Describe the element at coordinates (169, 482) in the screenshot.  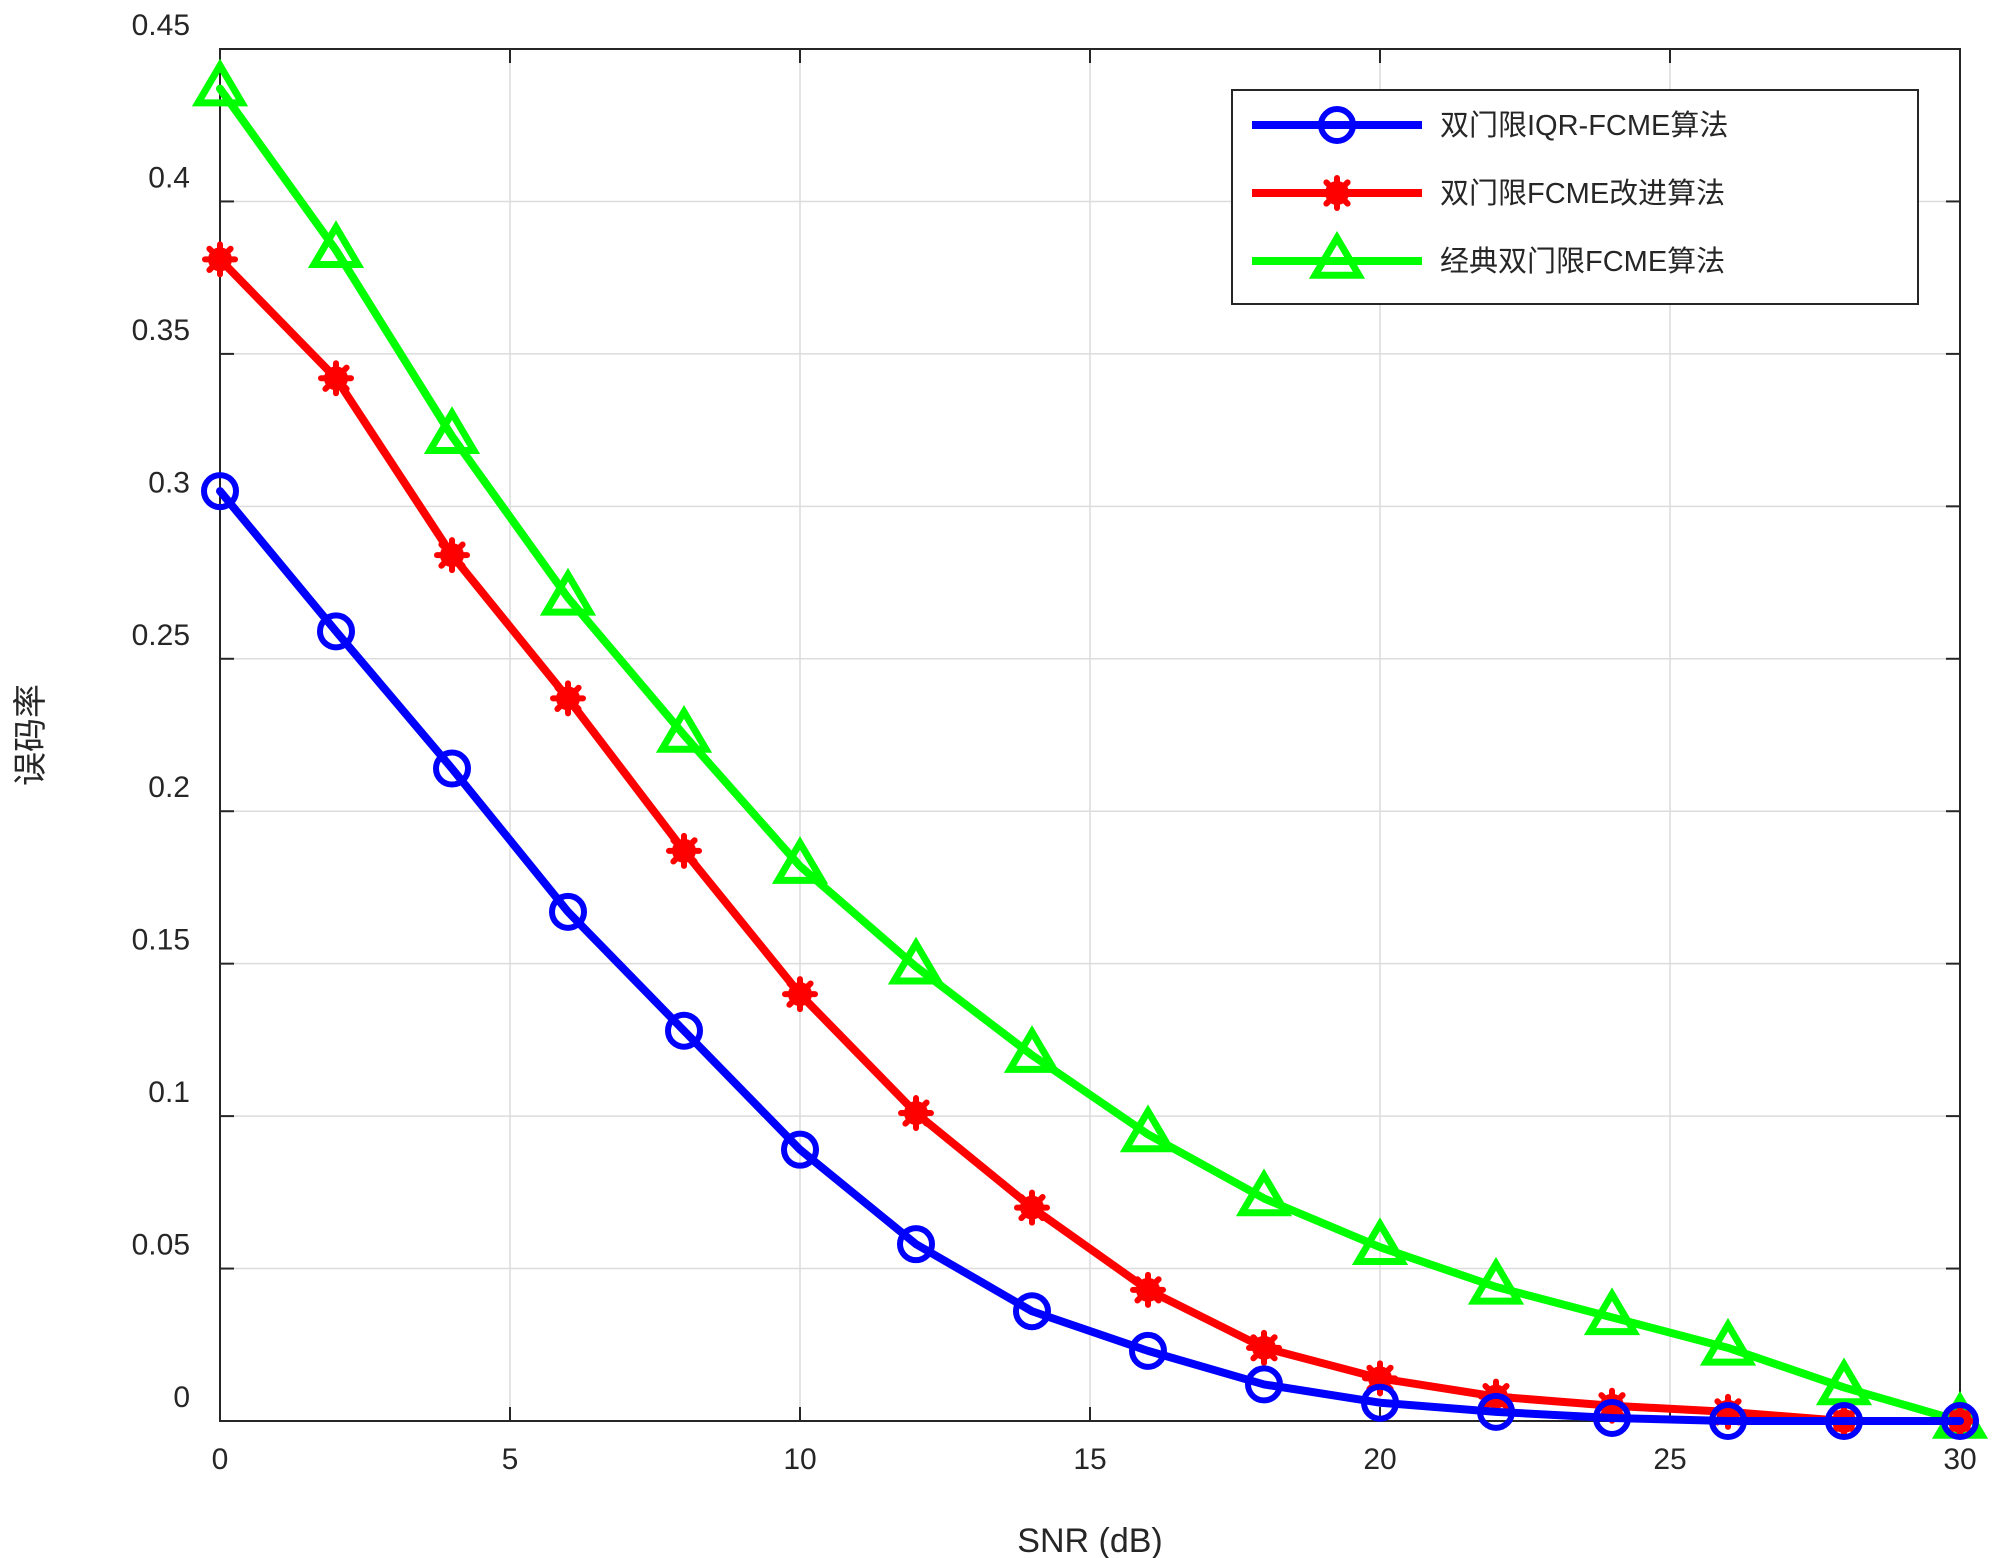
I see `y-tick-label: 0.3` at that location.